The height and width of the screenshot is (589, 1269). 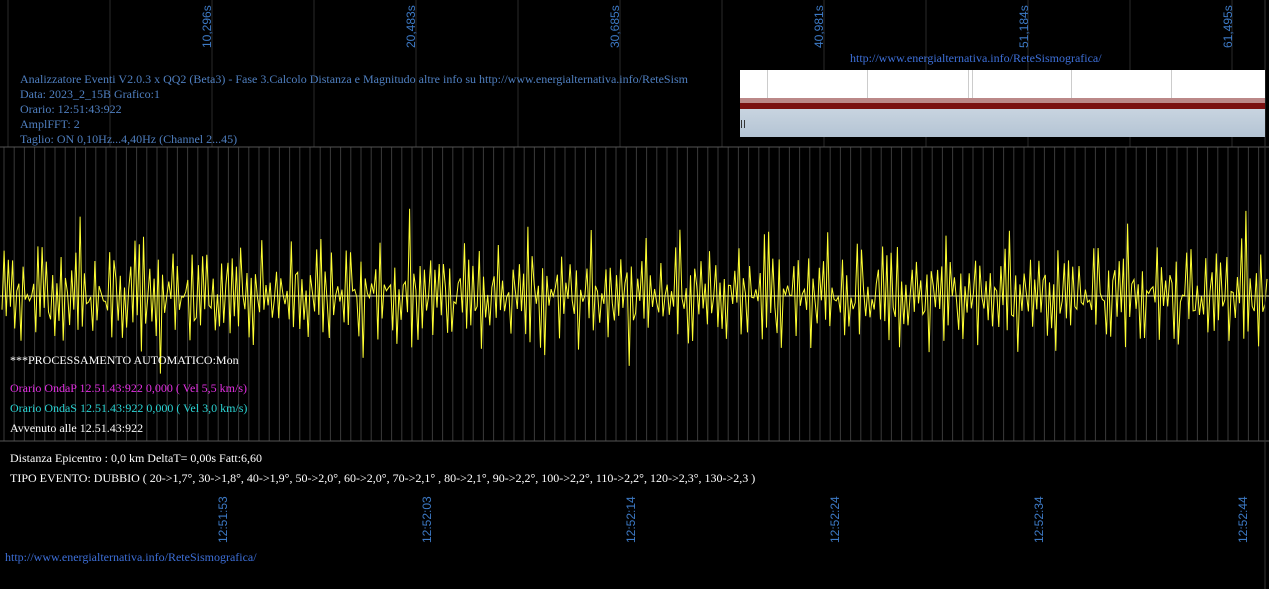 I want to click on bottom-tick-5: 12:52:34, so click(x=1039, y=519).